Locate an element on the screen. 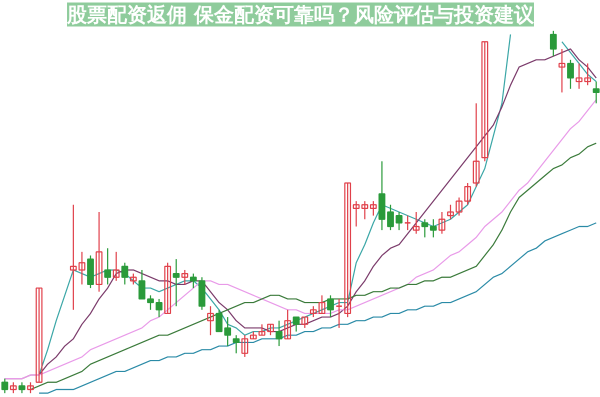  chart-title: 股票配资返佣 保金配资可靠吗？风险评估与投资建议 is located at coordinates (300, 14).